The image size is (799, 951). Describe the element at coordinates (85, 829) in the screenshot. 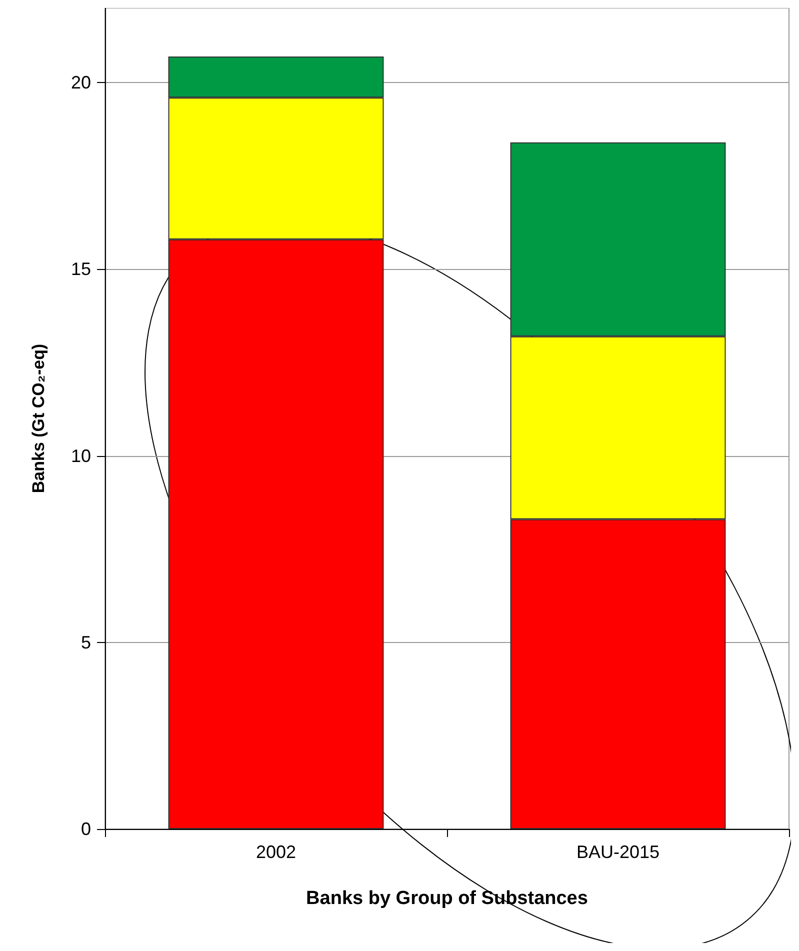

I see `y-tick-label: 0` at that location.